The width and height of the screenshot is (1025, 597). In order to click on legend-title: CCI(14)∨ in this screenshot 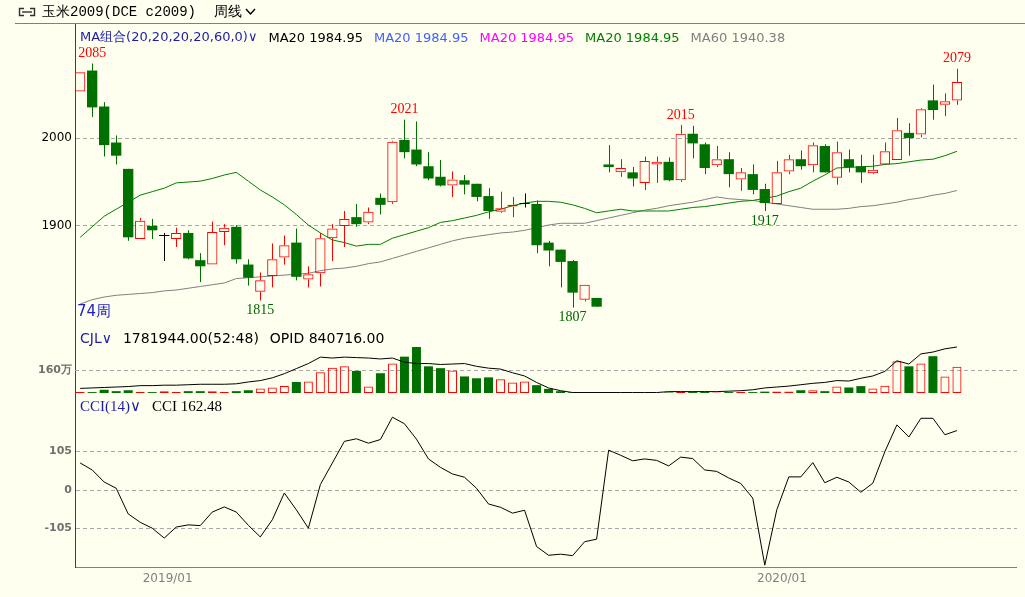, I will do `click(110, 406)`.